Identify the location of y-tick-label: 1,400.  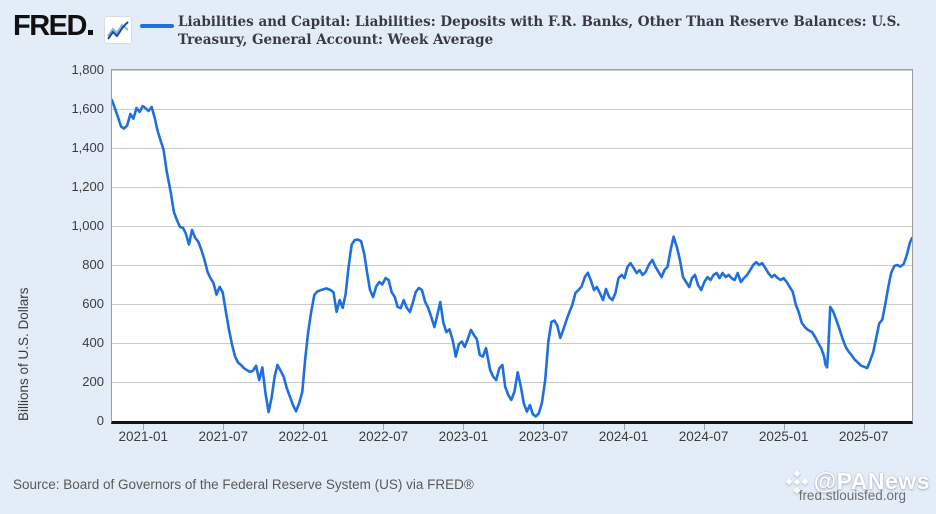
(87, 147).